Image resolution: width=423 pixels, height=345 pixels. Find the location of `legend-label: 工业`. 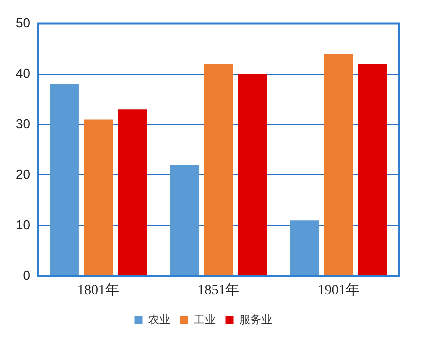

legend-label: 工业 is located at coordinates (205, 320).